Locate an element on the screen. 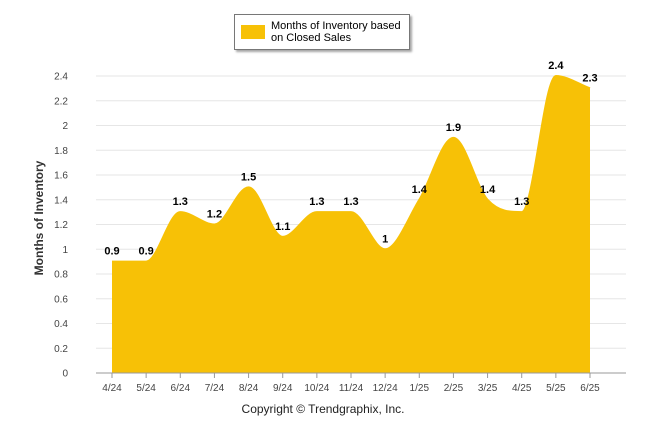 This screenshot has height=434, width=646. x-tick-label: 11/24 is located at coordinates (351, 388).